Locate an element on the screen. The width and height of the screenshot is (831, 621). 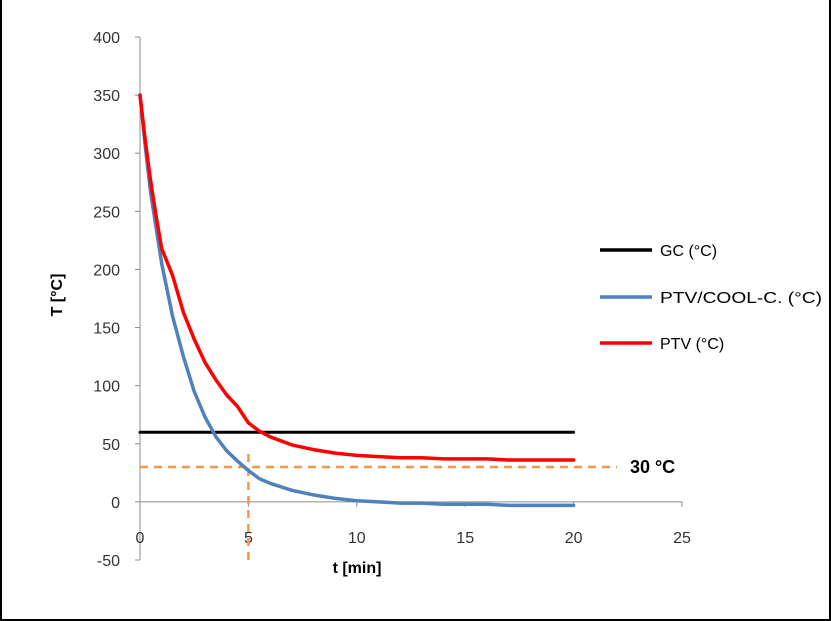
y-tick-label: 150 is located at coordinates (106, 329).